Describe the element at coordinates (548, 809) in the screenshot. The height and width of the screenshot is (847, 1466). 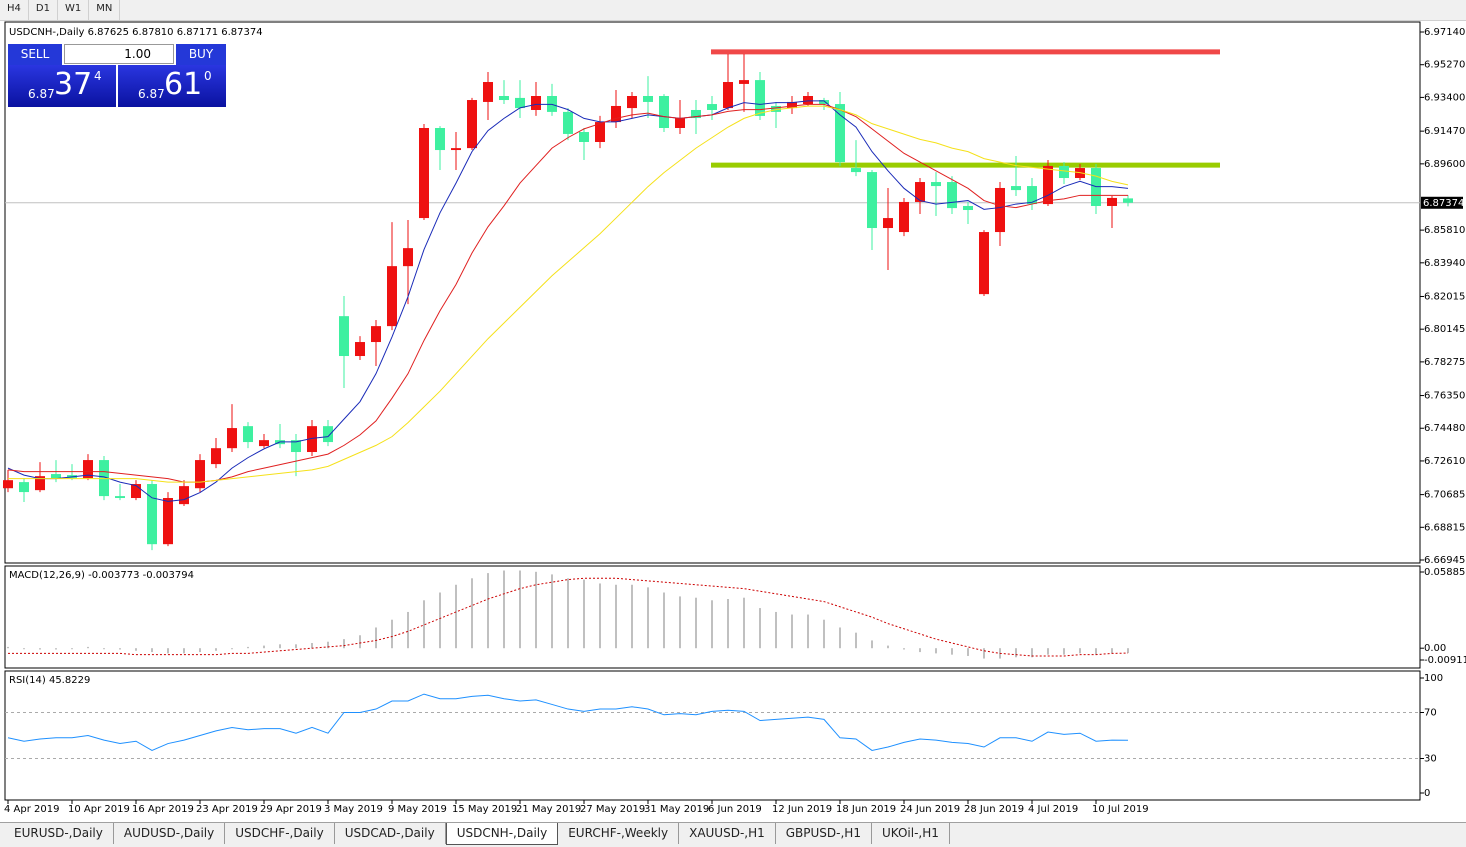
I see `x-tick-label: 21 May 2019` at that location.